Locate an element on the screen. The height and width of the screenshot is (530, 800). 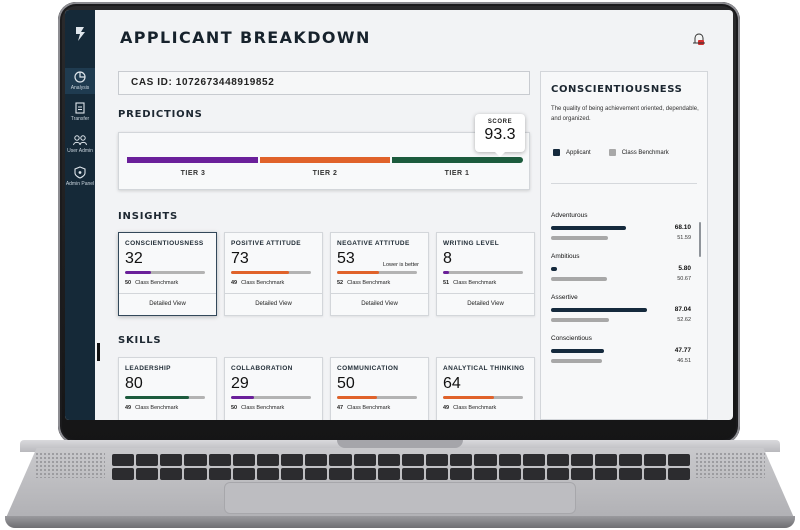
trait-name: Assertive is located at coordinates (564, 297).